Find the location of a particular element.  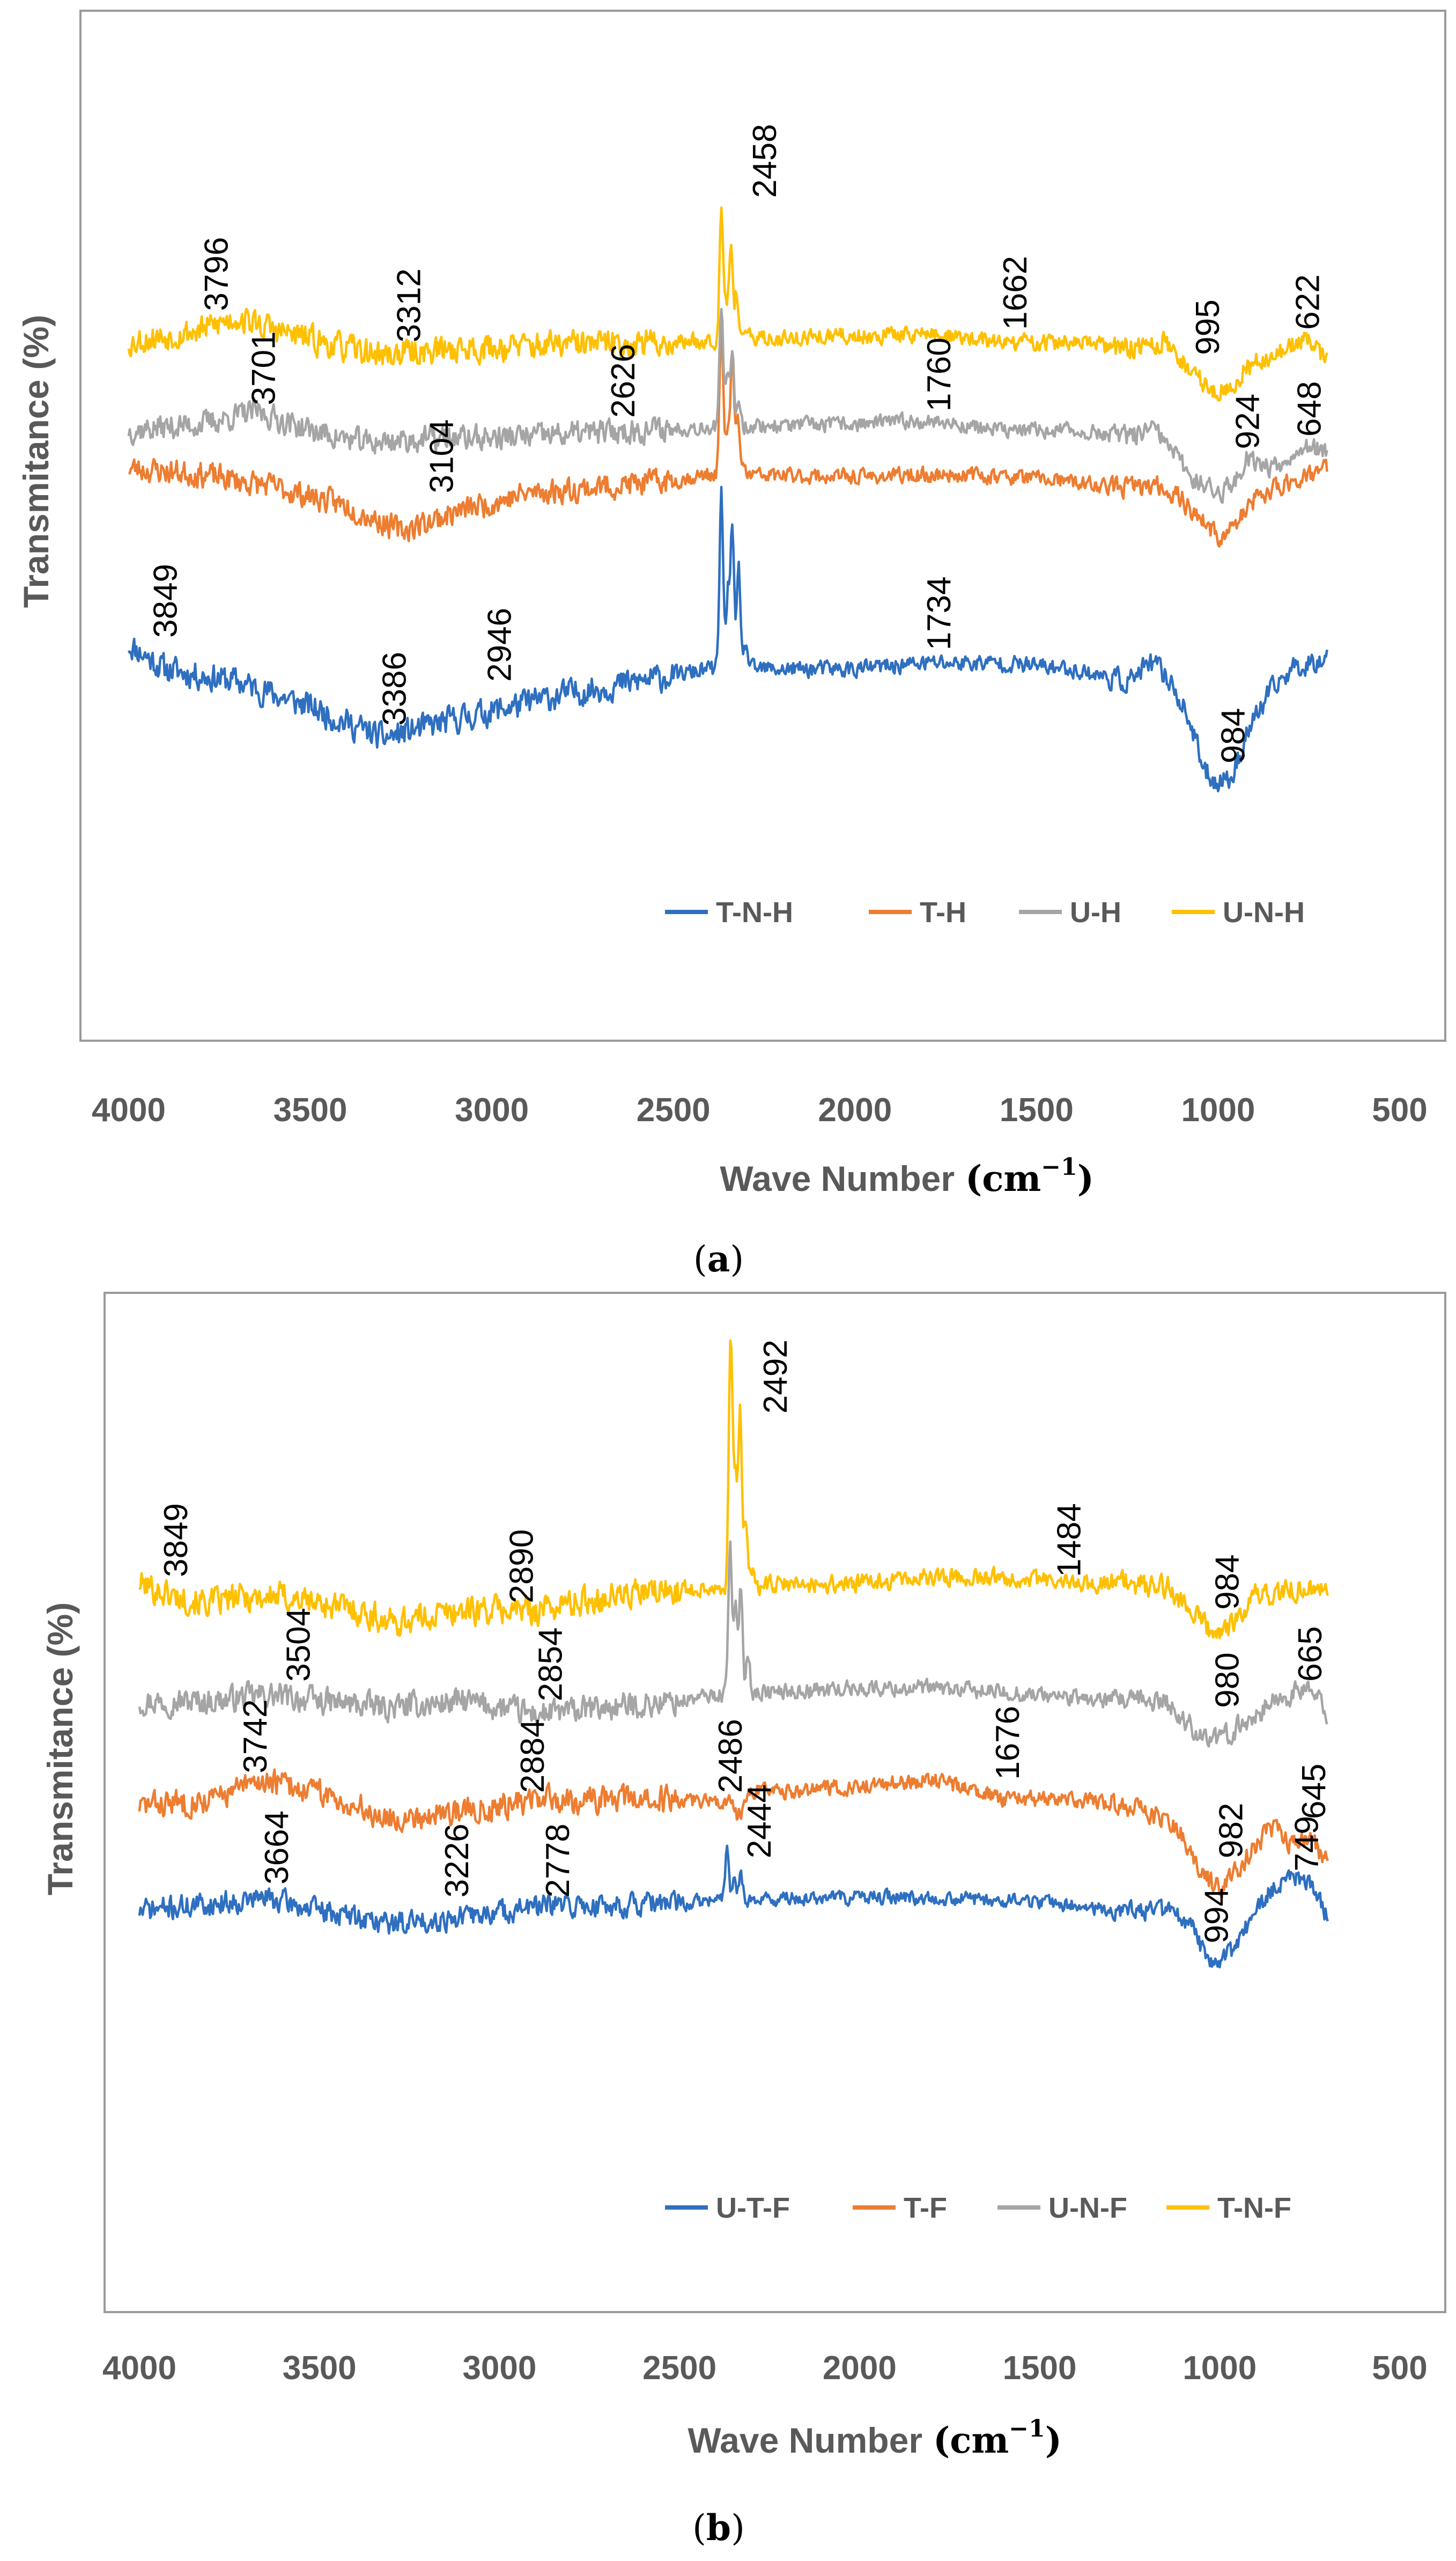

series-line-U-T-F is located at coordinates (733, 1906).